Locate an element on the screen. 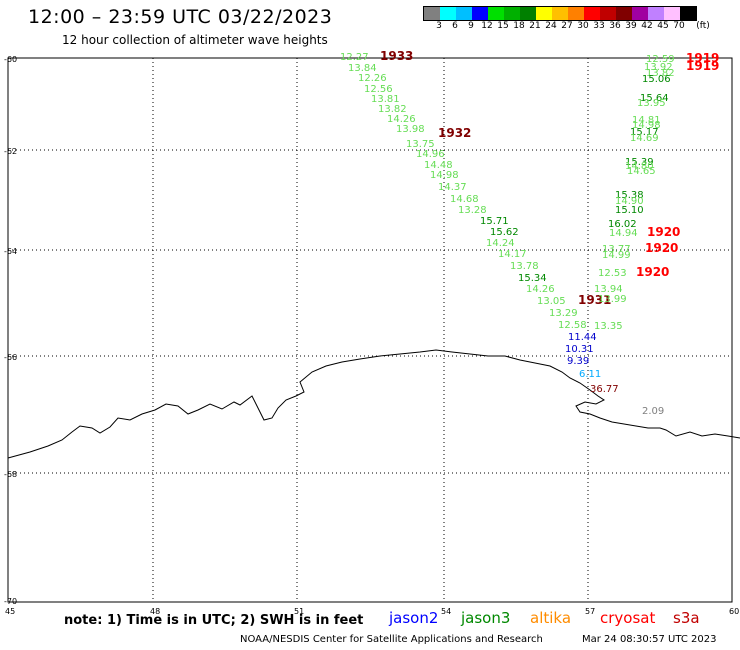 This screenshot has height=650, width=740. legend-tick-label: 27 is located at coordinates (567, 26).